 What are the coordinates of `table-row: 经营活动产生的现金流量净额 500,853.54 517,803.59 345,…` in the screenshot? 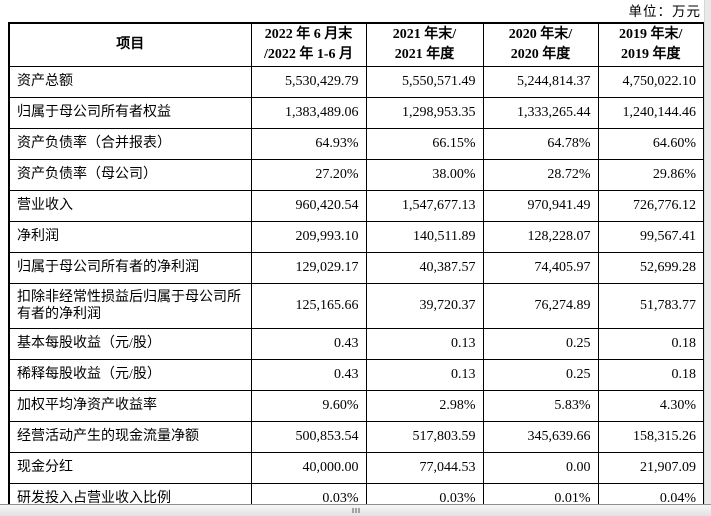 It's located at (356, 437).